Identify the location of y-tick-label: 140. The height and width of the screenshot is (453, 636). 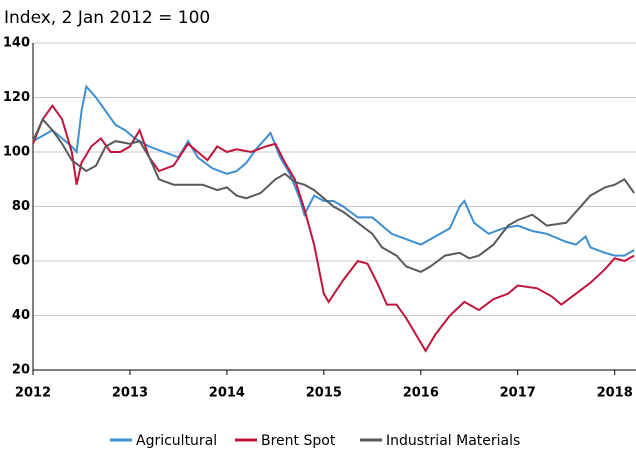
(16, 43).